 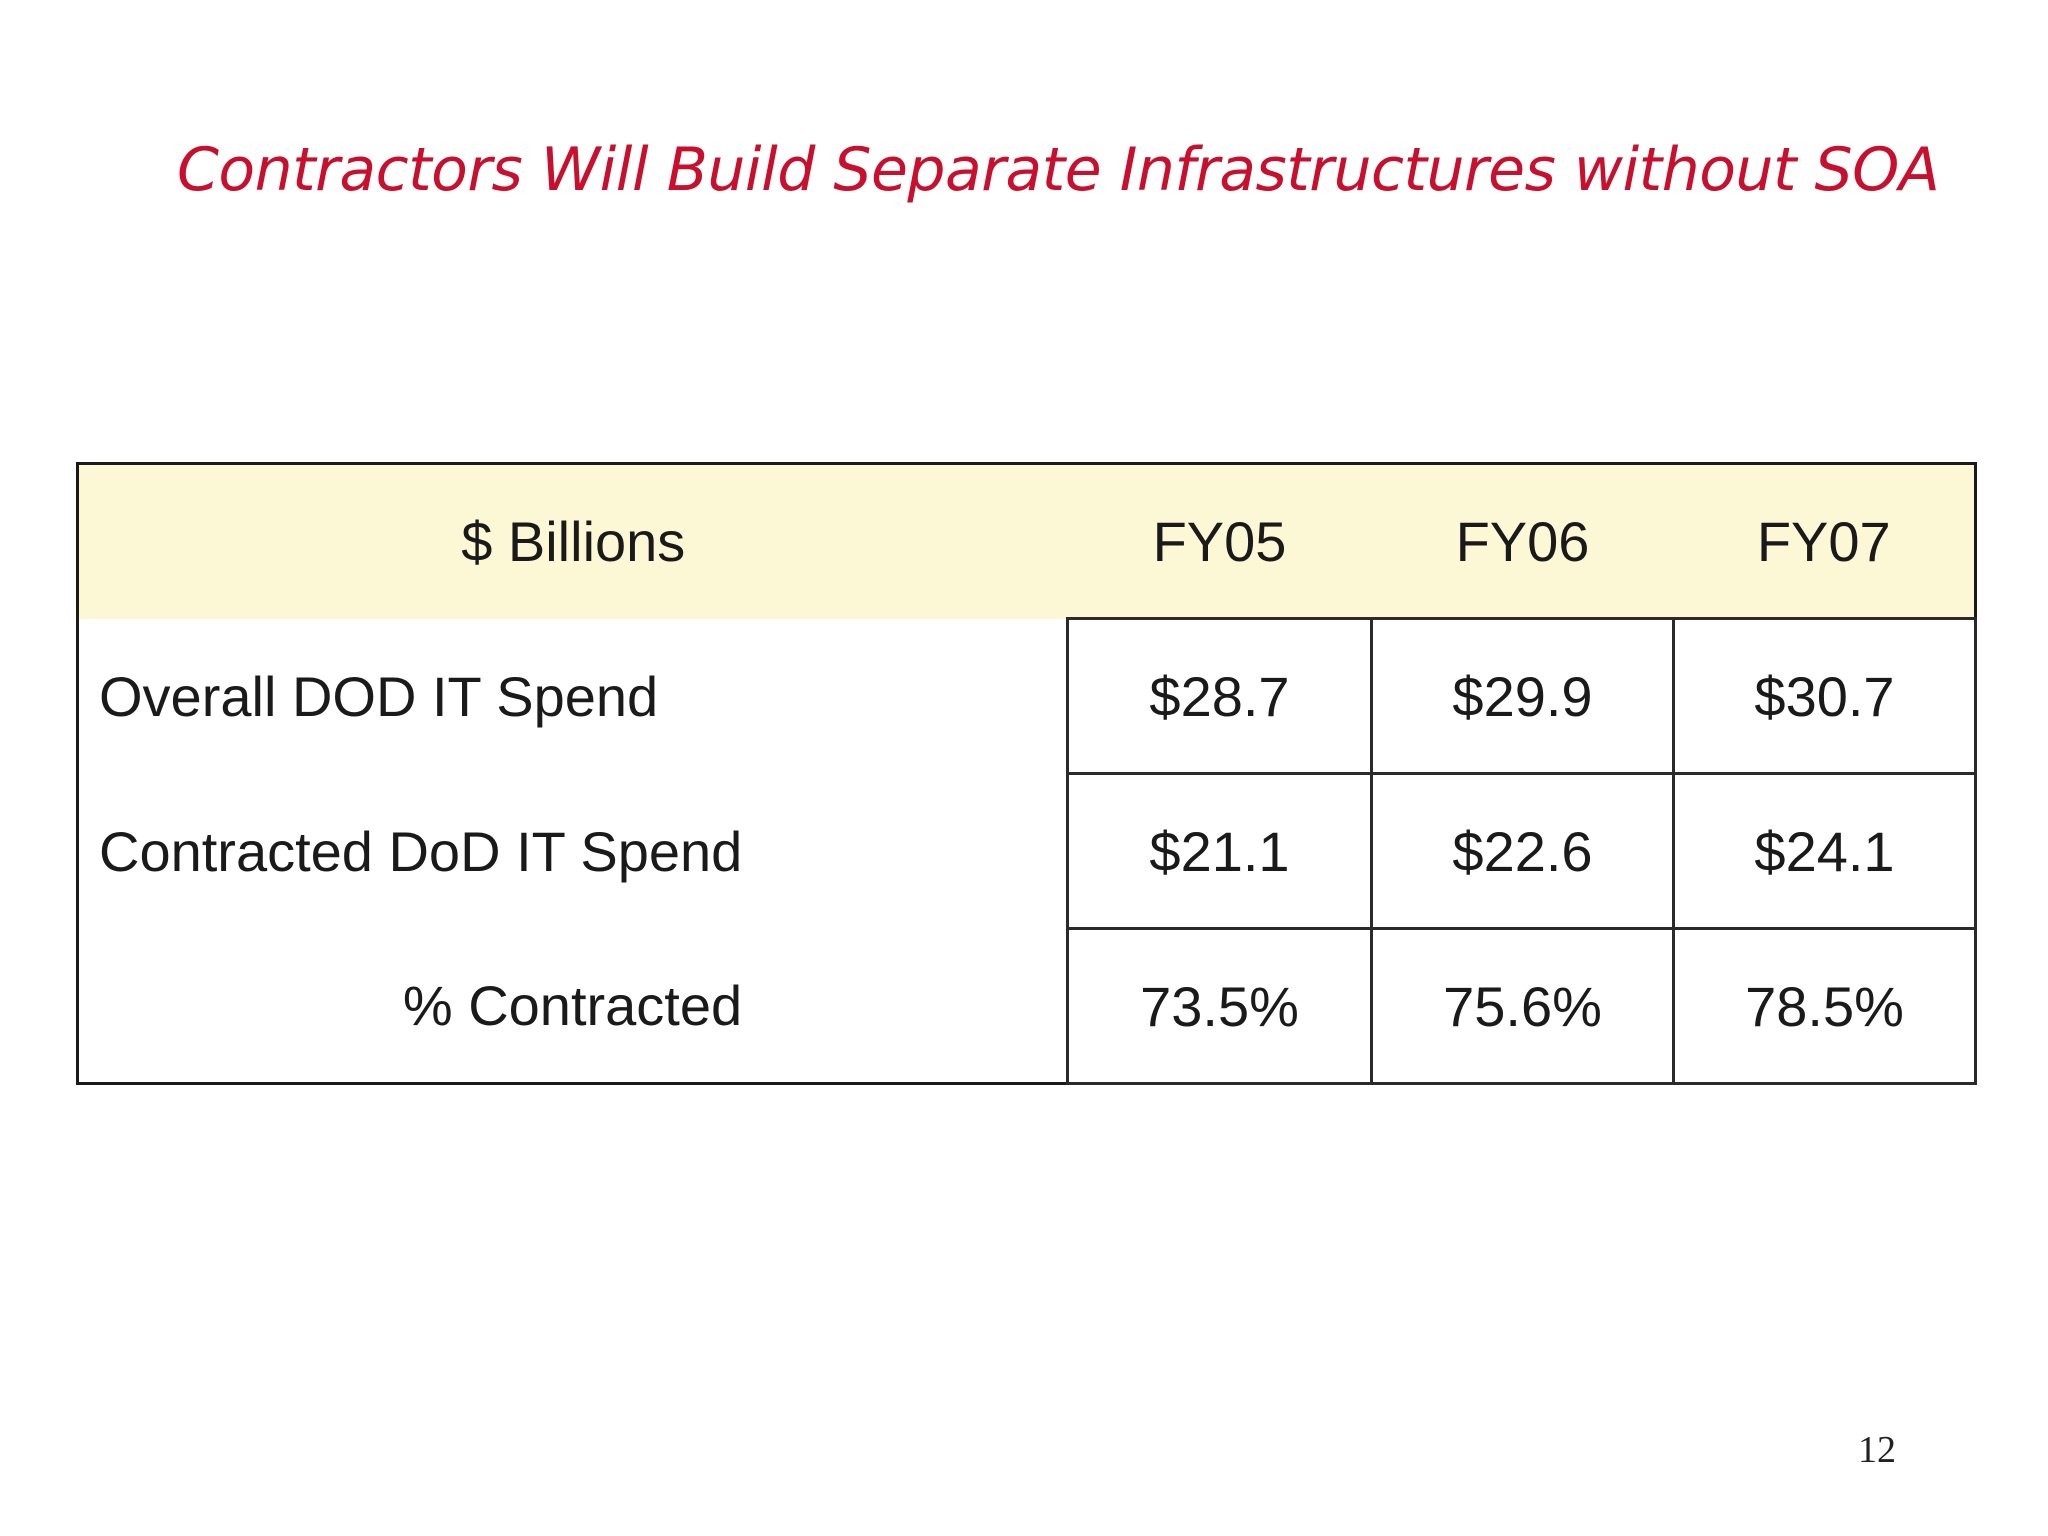 I want to click on header-fy06: FY06, so click(x=1522, y=541).